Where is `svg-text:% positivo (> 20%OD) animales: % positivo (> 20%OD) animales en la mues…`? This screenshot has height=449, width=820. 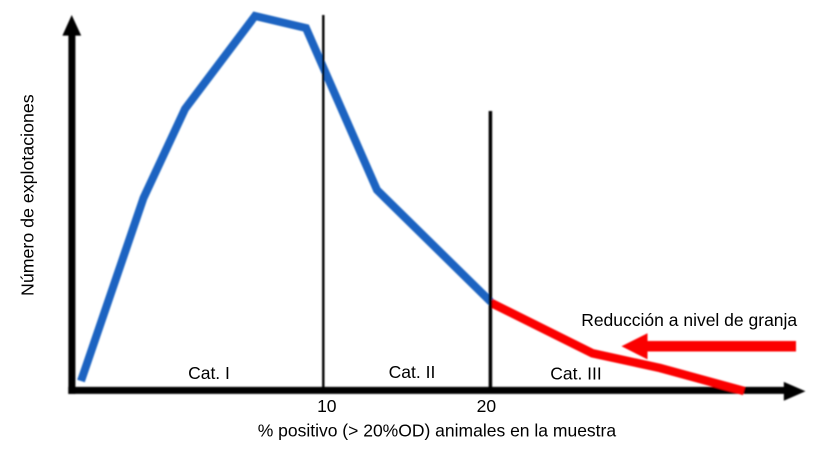
svg-text:% positivo (> 20%OD) animales: % positivo (> 20%OD) animales en la mues… is located at coordinates (437, 431).